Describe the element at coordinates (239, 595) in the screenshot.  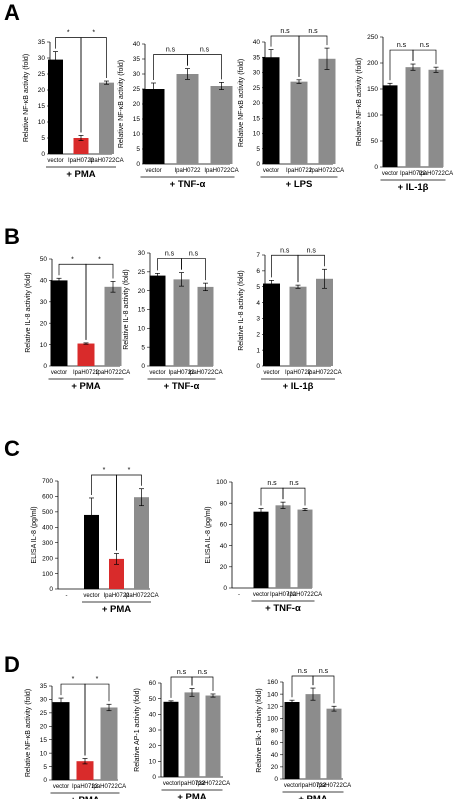
I see `category-label: -` at that location.